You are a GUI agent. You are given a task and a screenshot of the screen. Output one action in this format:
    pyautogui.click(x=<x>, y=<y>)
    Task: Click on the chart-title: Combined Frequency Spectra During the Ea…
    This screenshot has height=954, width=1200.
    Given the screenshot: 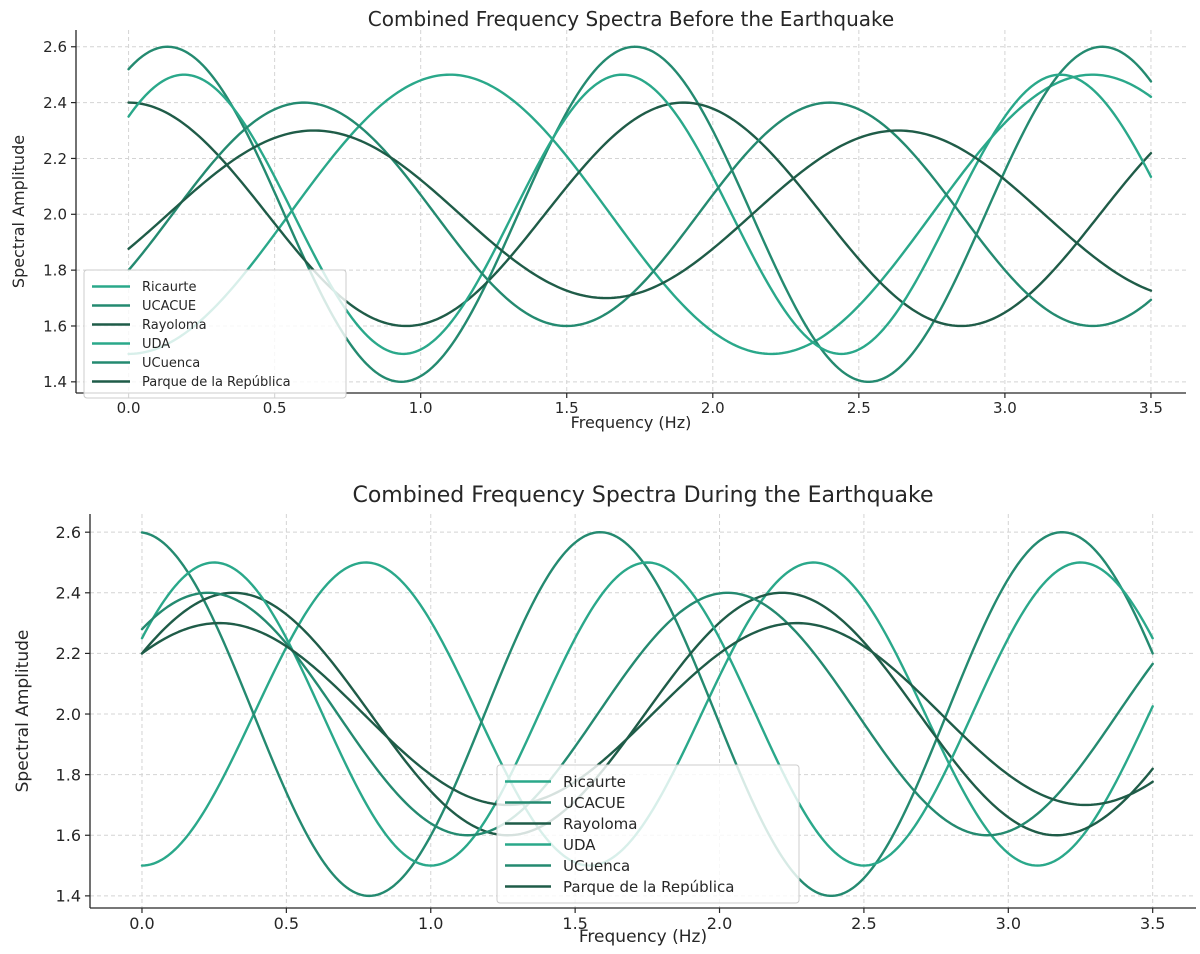 What is the action you would take?
    pyautogui.click(x=642, y=495)
    